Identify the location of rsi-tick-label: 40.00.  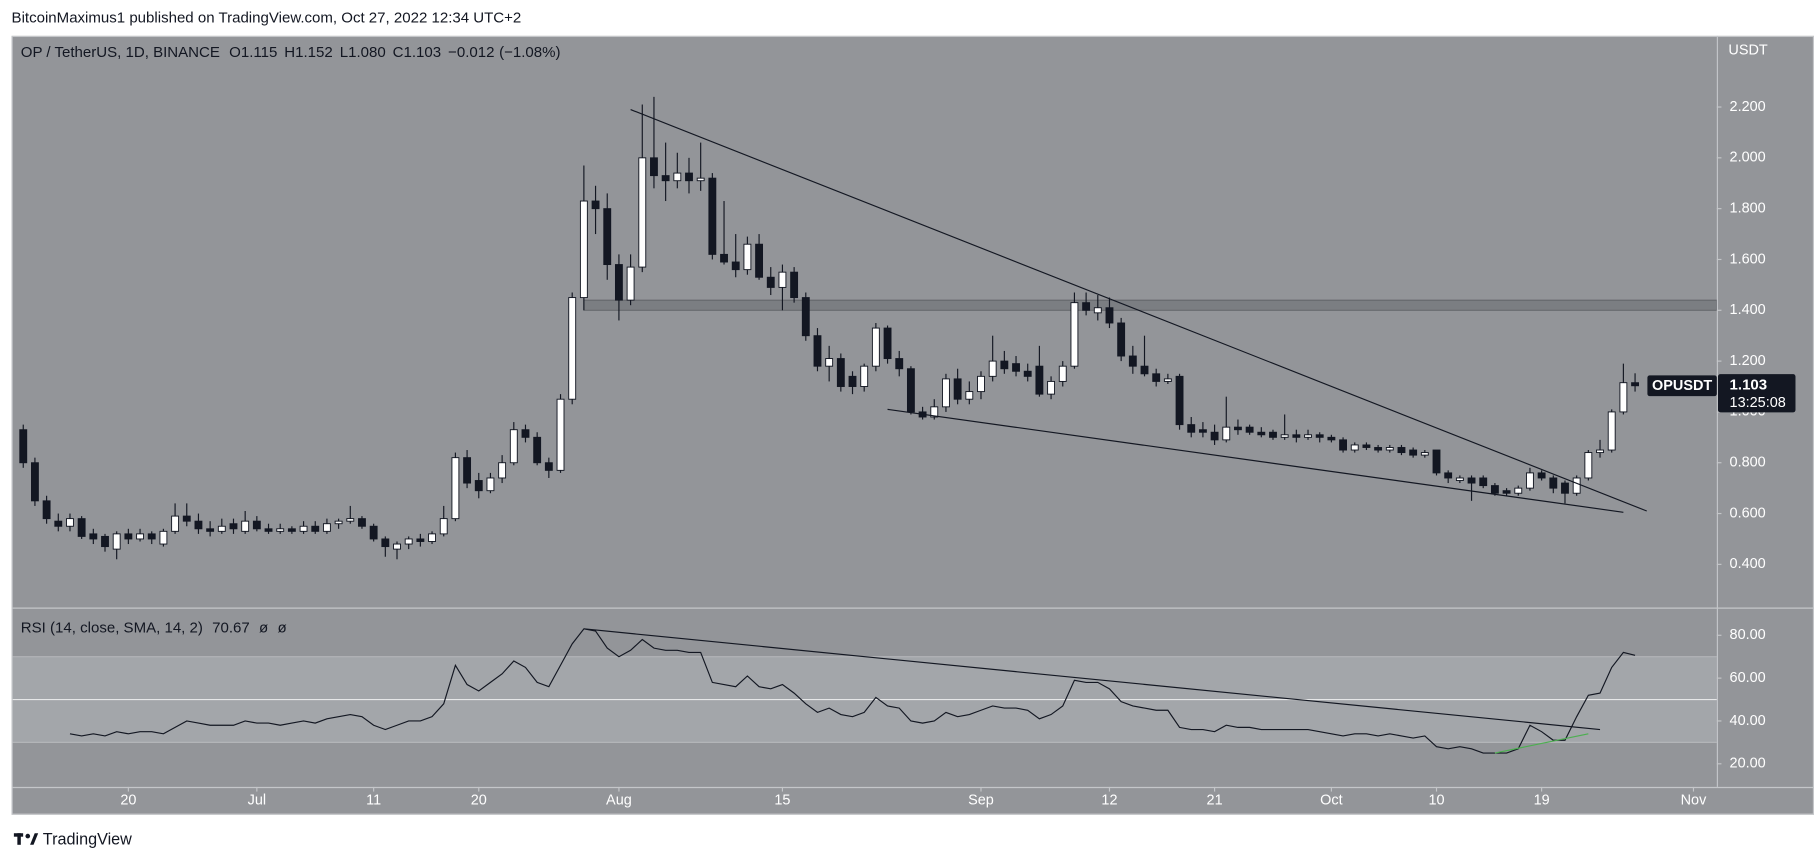
(1748, 721).